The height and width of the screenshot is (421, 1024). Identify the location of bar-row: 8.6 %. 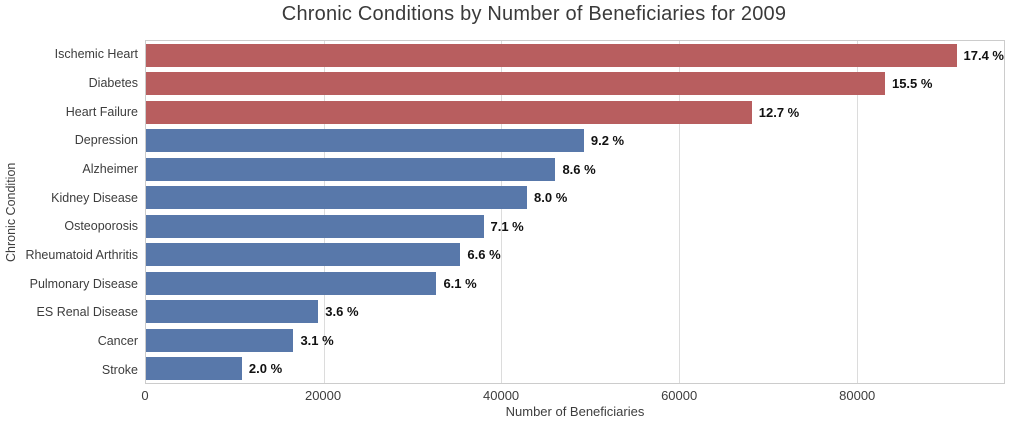
(575, 169).